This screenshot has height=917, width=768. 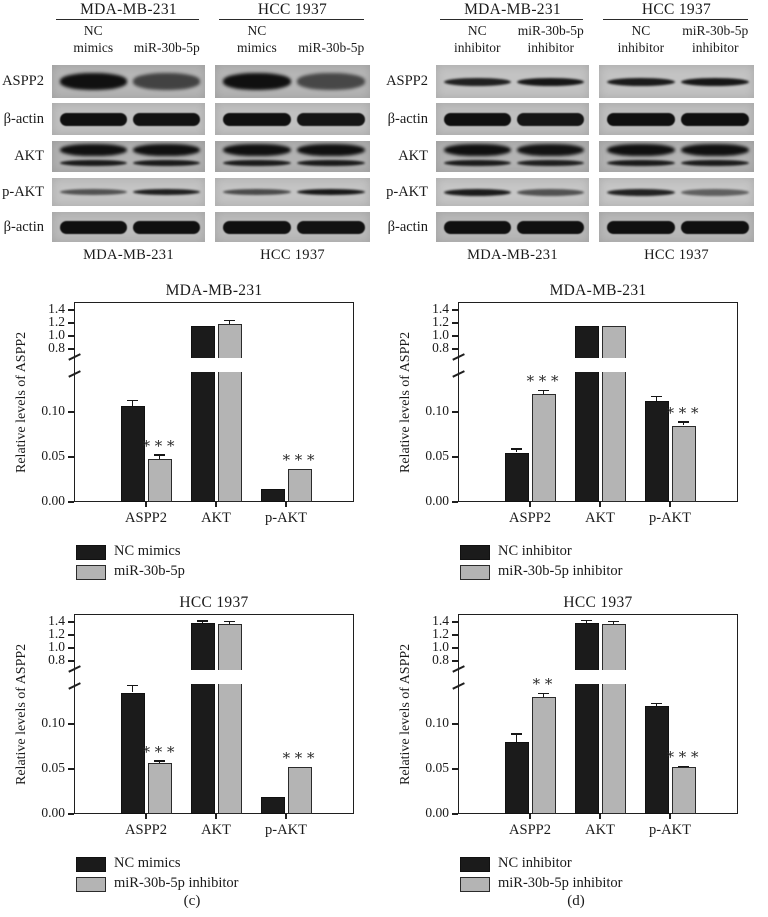 What do you see at coordinates (149, 571) in the screenshot?
I see `legend-label: miR-30b-5p` at bounding box center [149, 571].